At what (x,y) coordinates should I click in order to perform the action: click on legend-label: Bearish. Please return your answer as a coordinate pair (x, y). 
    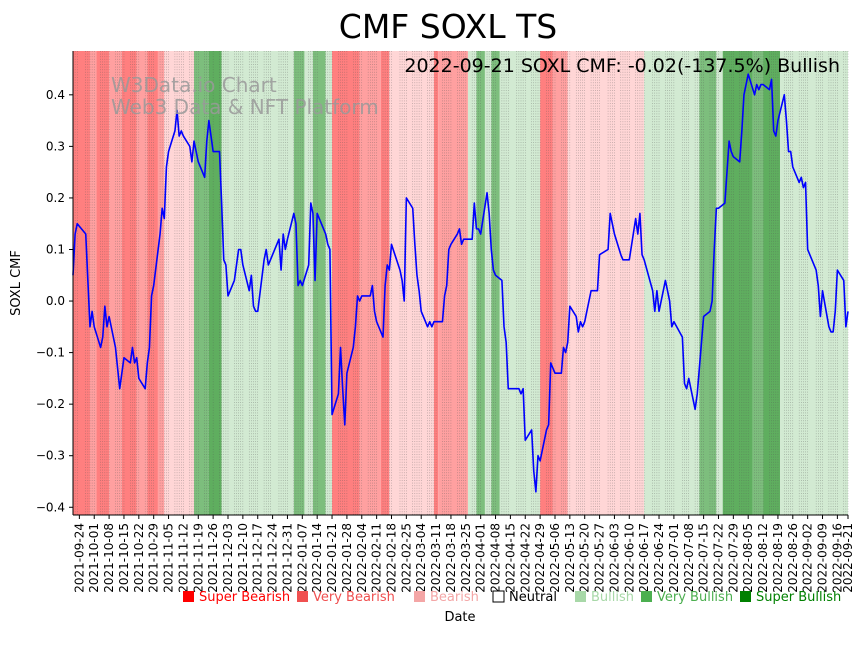
    Looking at the image, I should click on (454, 597).